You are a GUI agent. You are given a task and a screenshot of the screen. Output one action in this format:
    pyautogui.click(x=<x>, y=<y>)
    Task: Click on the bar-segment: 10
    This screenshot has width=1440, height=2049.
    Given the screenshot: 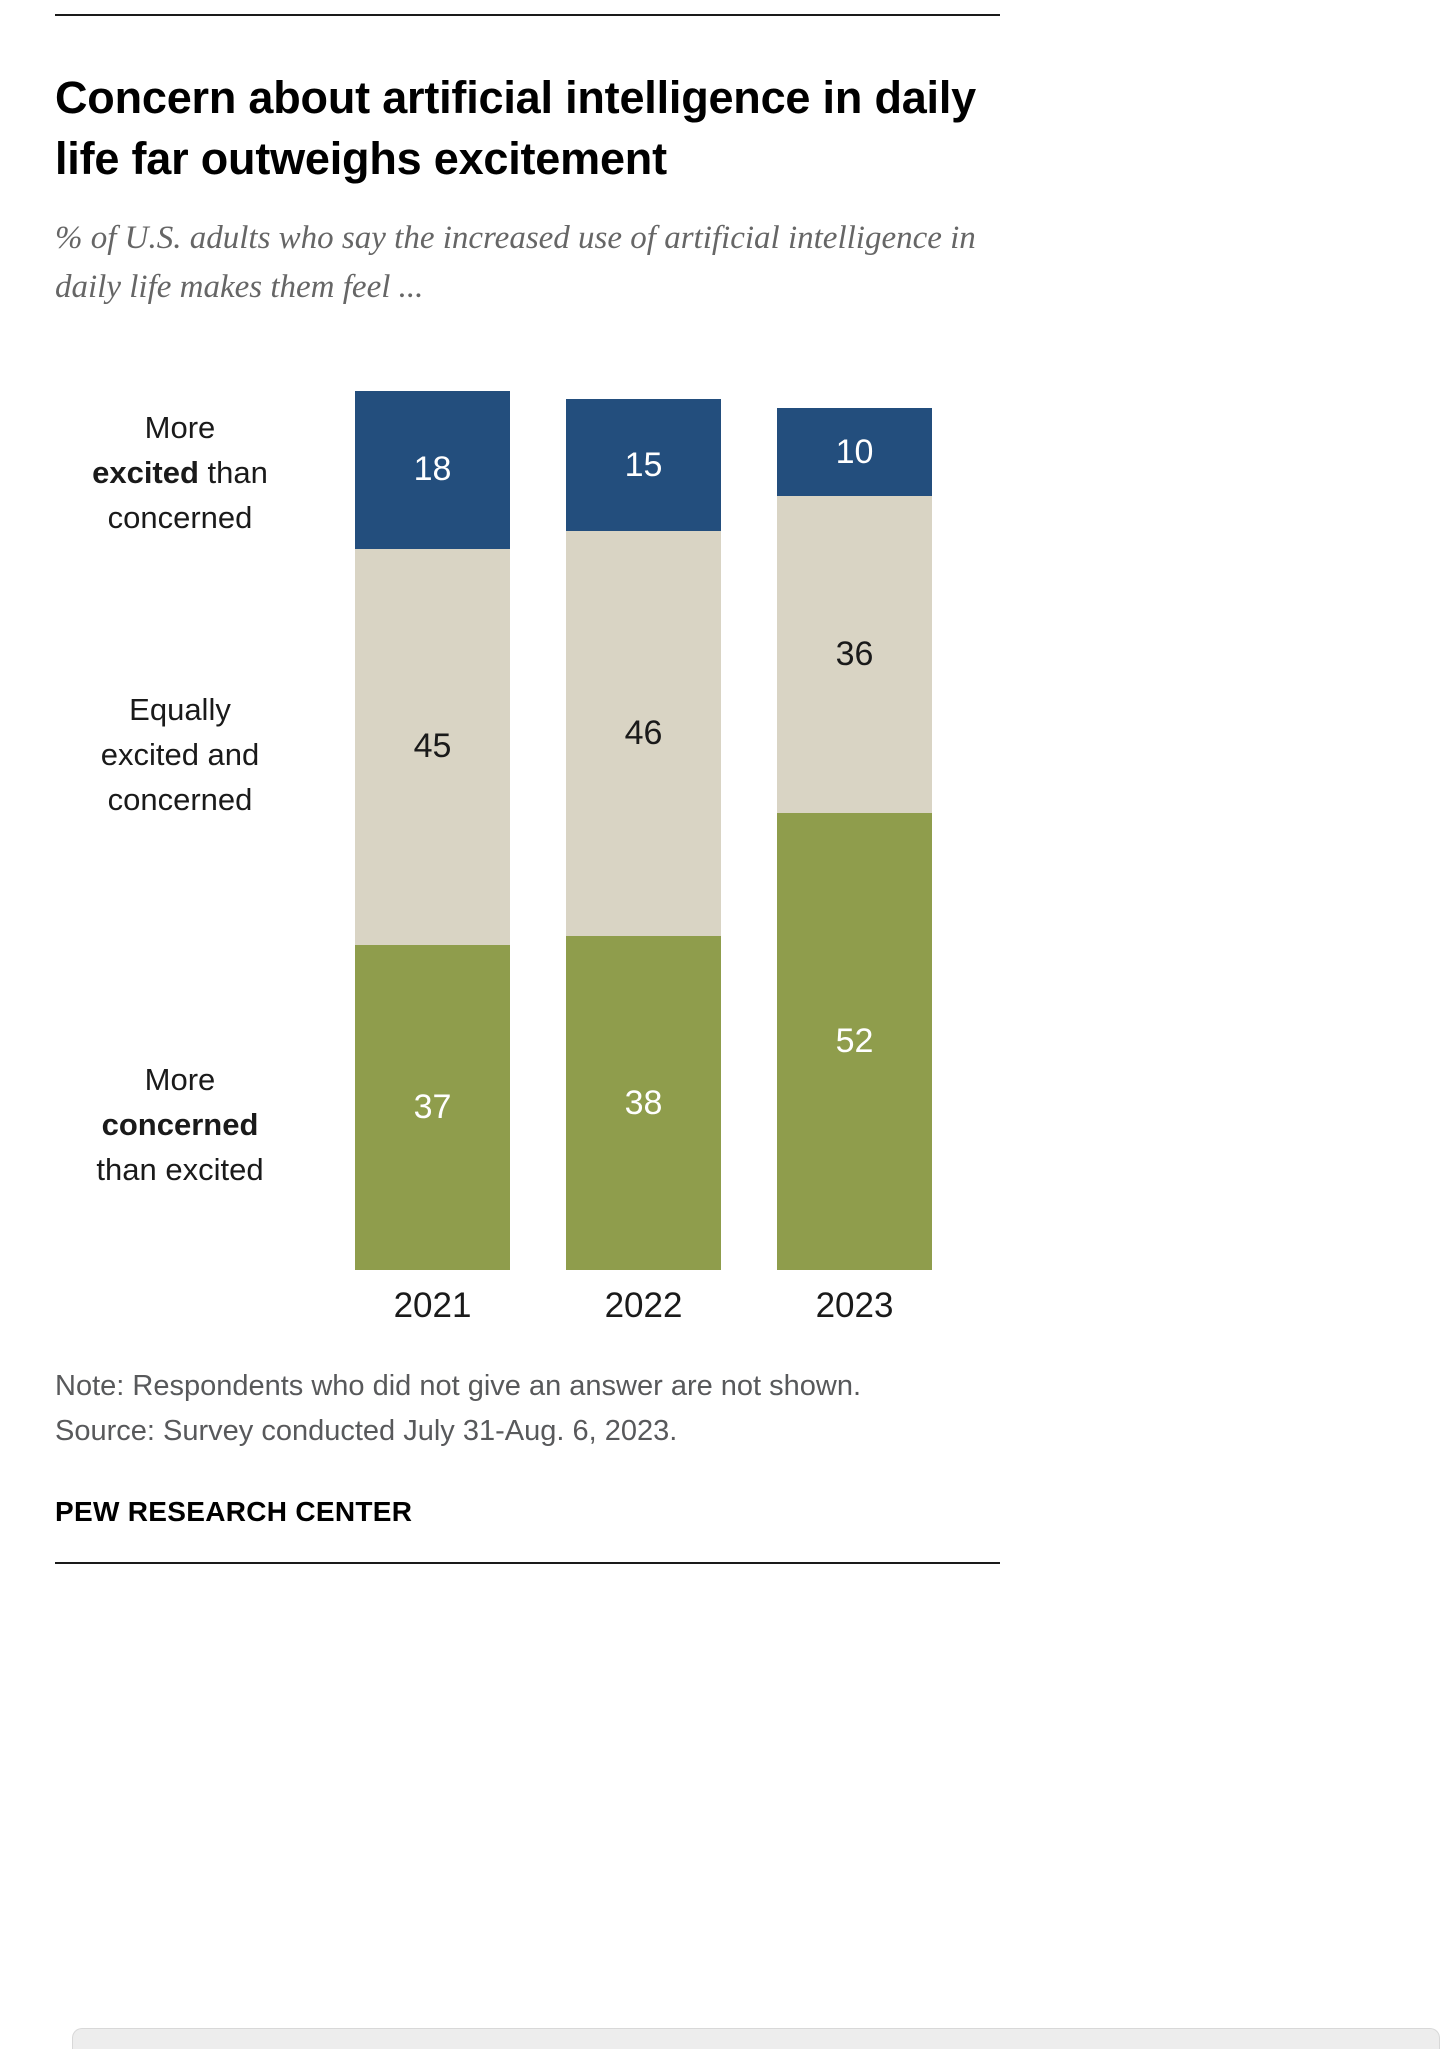 What is the action you would take?
    pyautogui.click(x=854, y=452)
    